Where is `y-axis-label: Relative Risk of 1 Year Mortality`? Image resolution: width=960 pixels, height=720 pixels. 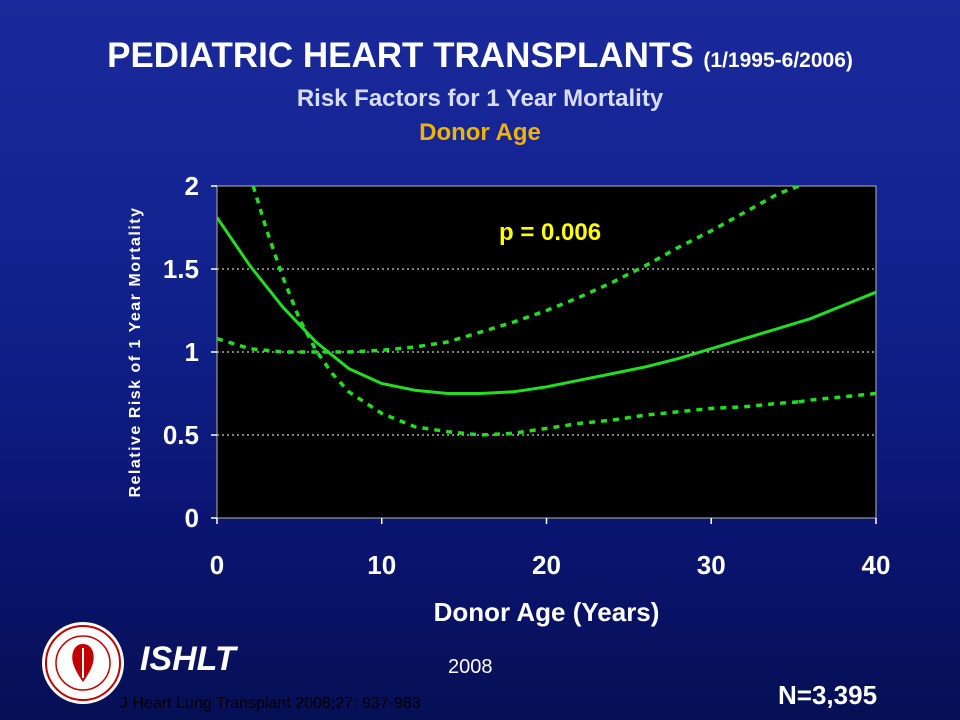 y-axis-label: Relative Risk of 1 Year Mortality is located at coordinates (135, 351).